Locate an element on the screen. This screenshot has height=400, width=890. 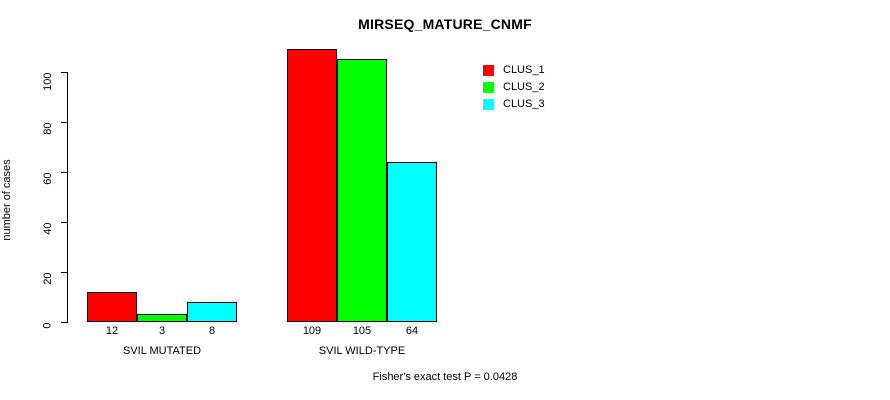
legend-item: CLUS_2 is located at coordinates (514, 87).